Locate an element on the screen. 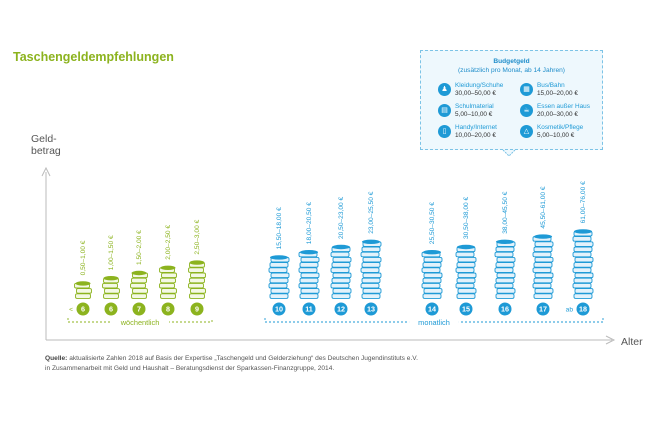 This screenshot has height=440, width=660. group-label: monatlich is located at coordinates (434, 322).